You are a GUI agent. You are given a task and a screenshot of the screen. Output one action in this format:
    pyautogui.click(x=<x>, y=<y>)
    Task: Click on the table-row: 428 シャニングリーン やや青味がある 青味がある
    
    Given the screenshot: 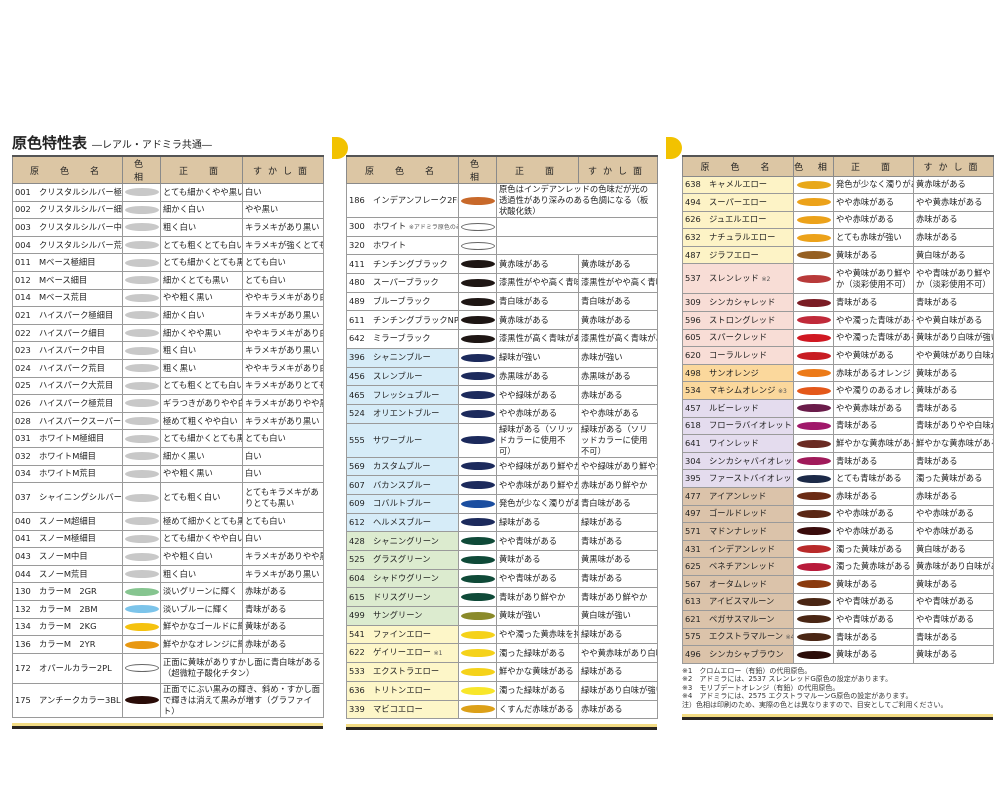 What is the action you would take?
    pyautogui.click(x=502, y=541)
    